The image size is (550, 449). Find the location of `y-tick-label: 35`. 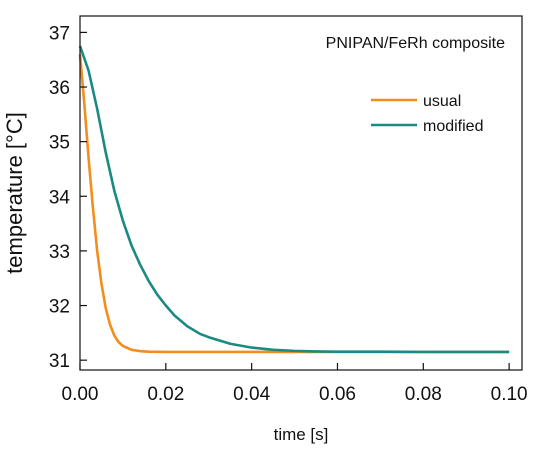

y-tick-label: 35 is located at coordinates (59, 143).